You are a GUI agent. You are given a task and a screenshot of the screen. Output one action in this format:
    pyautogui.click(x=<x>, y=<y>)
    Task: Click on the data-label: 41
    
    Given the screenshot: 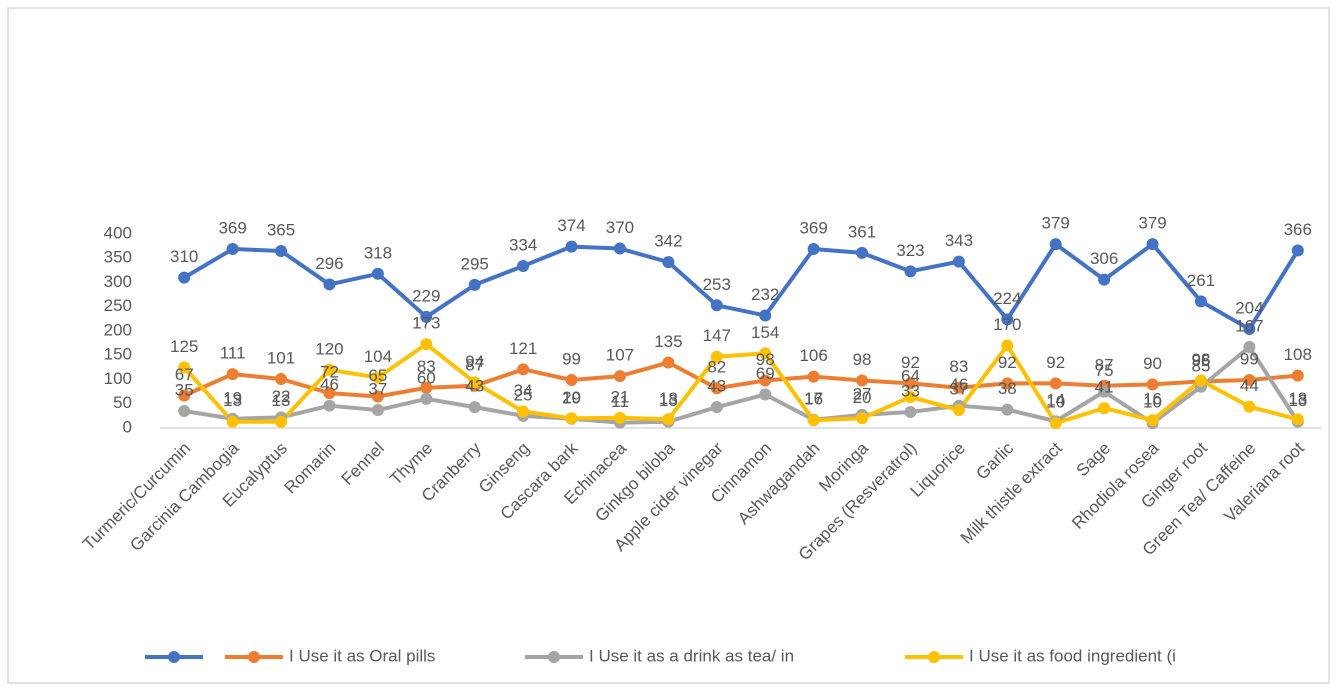 What is the action you would take?
    pyautogui.click(x=1104, y=387)
    